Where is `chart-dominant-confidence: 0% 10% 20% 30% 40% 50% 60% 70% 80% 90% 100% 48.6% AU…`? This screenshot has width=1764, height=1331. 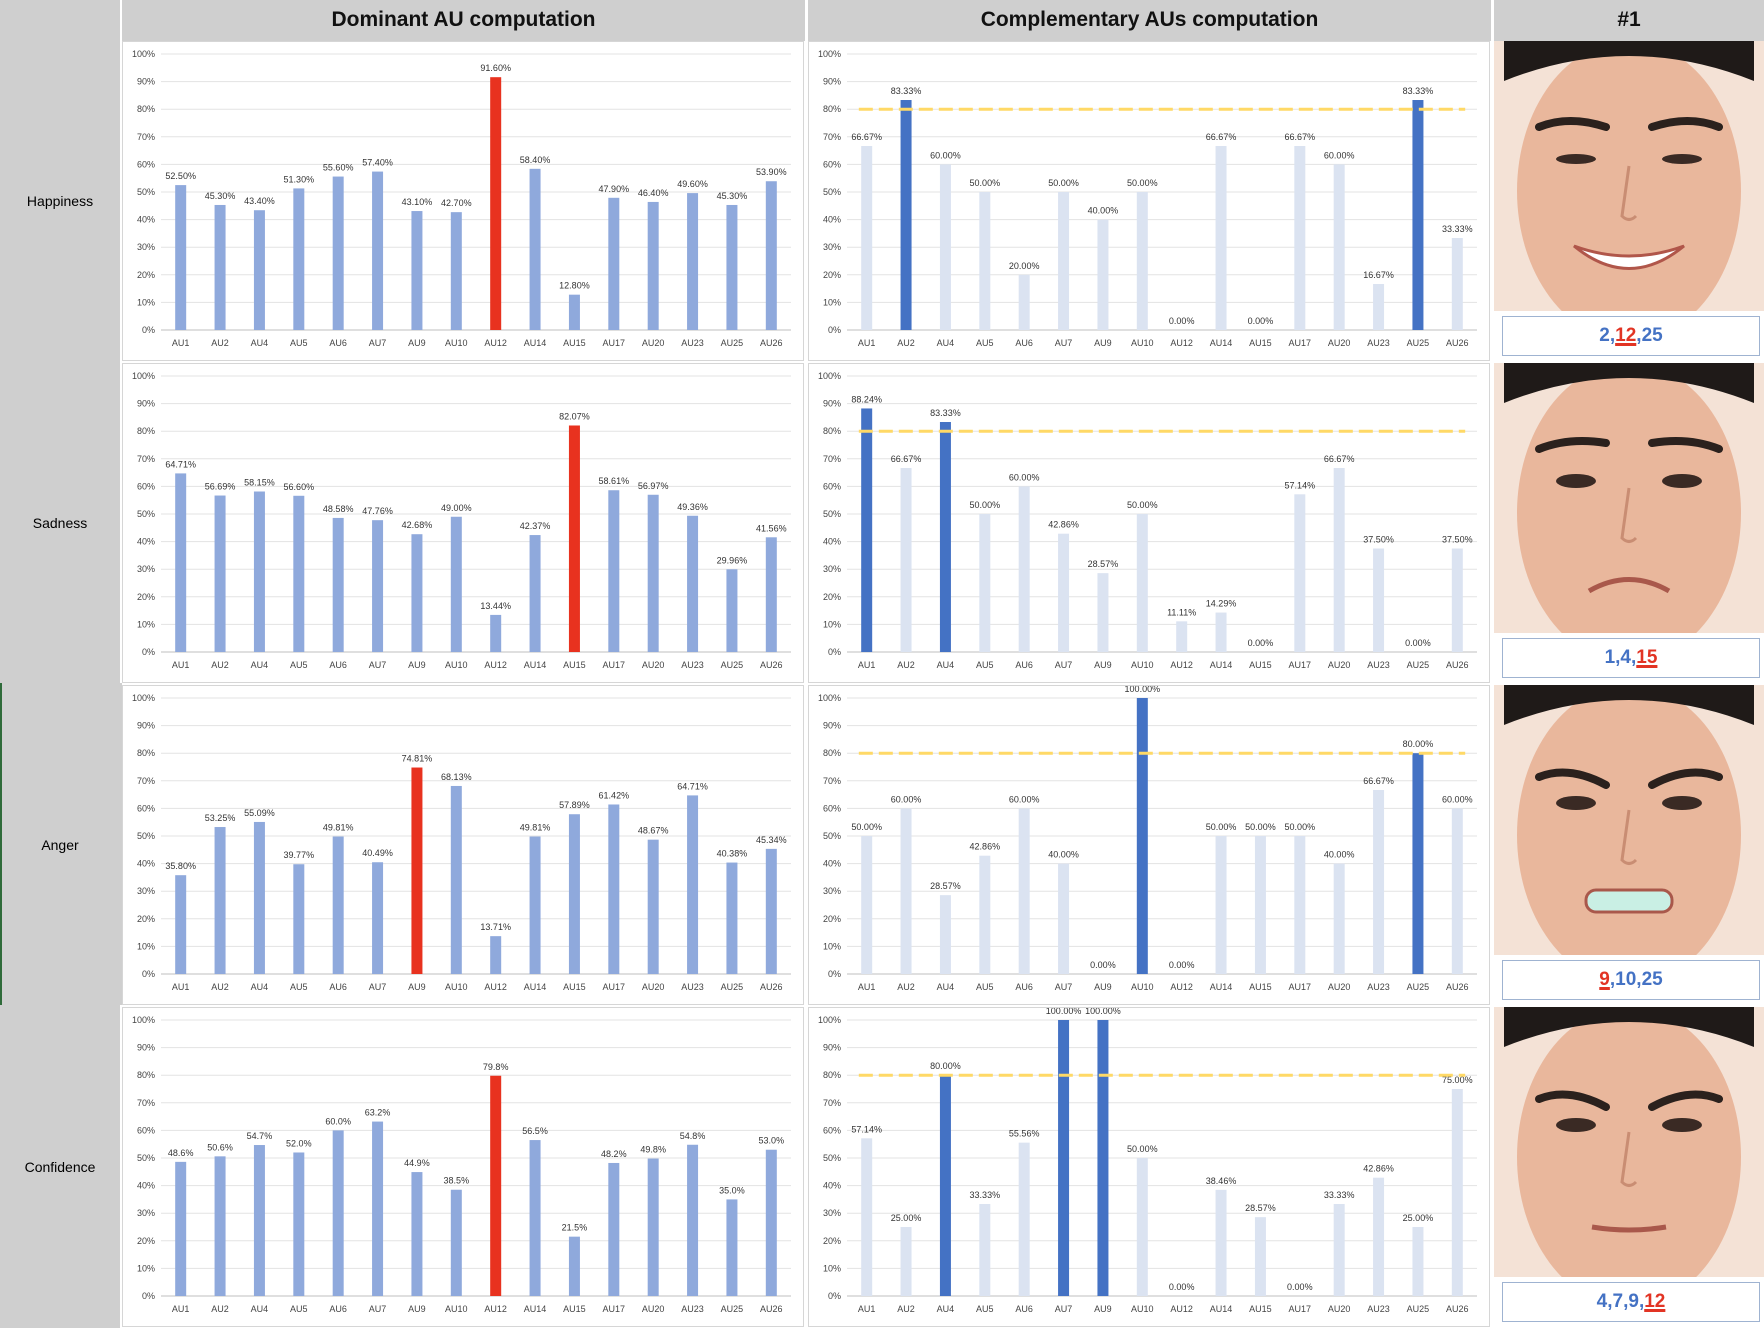 chart-dominant-confidence: 0% 10% 20% 30% 40% 50% 60% 70% 80% 90% 100% 48.6% AU… is located at coordinates (461, 1164).